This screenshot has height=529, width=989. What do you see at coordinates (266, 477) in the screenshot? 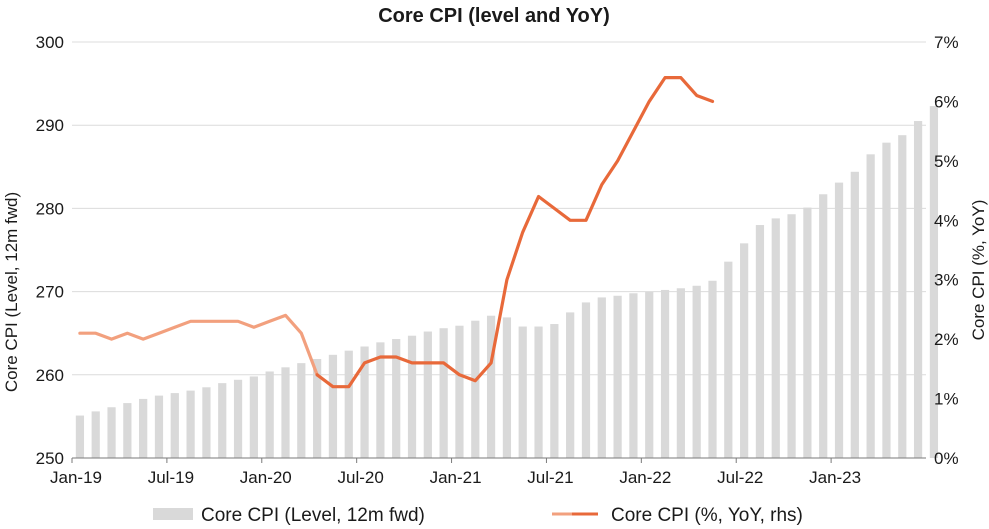
I see `x-tick-label: Jan-20` at bounding box center [266, 477].